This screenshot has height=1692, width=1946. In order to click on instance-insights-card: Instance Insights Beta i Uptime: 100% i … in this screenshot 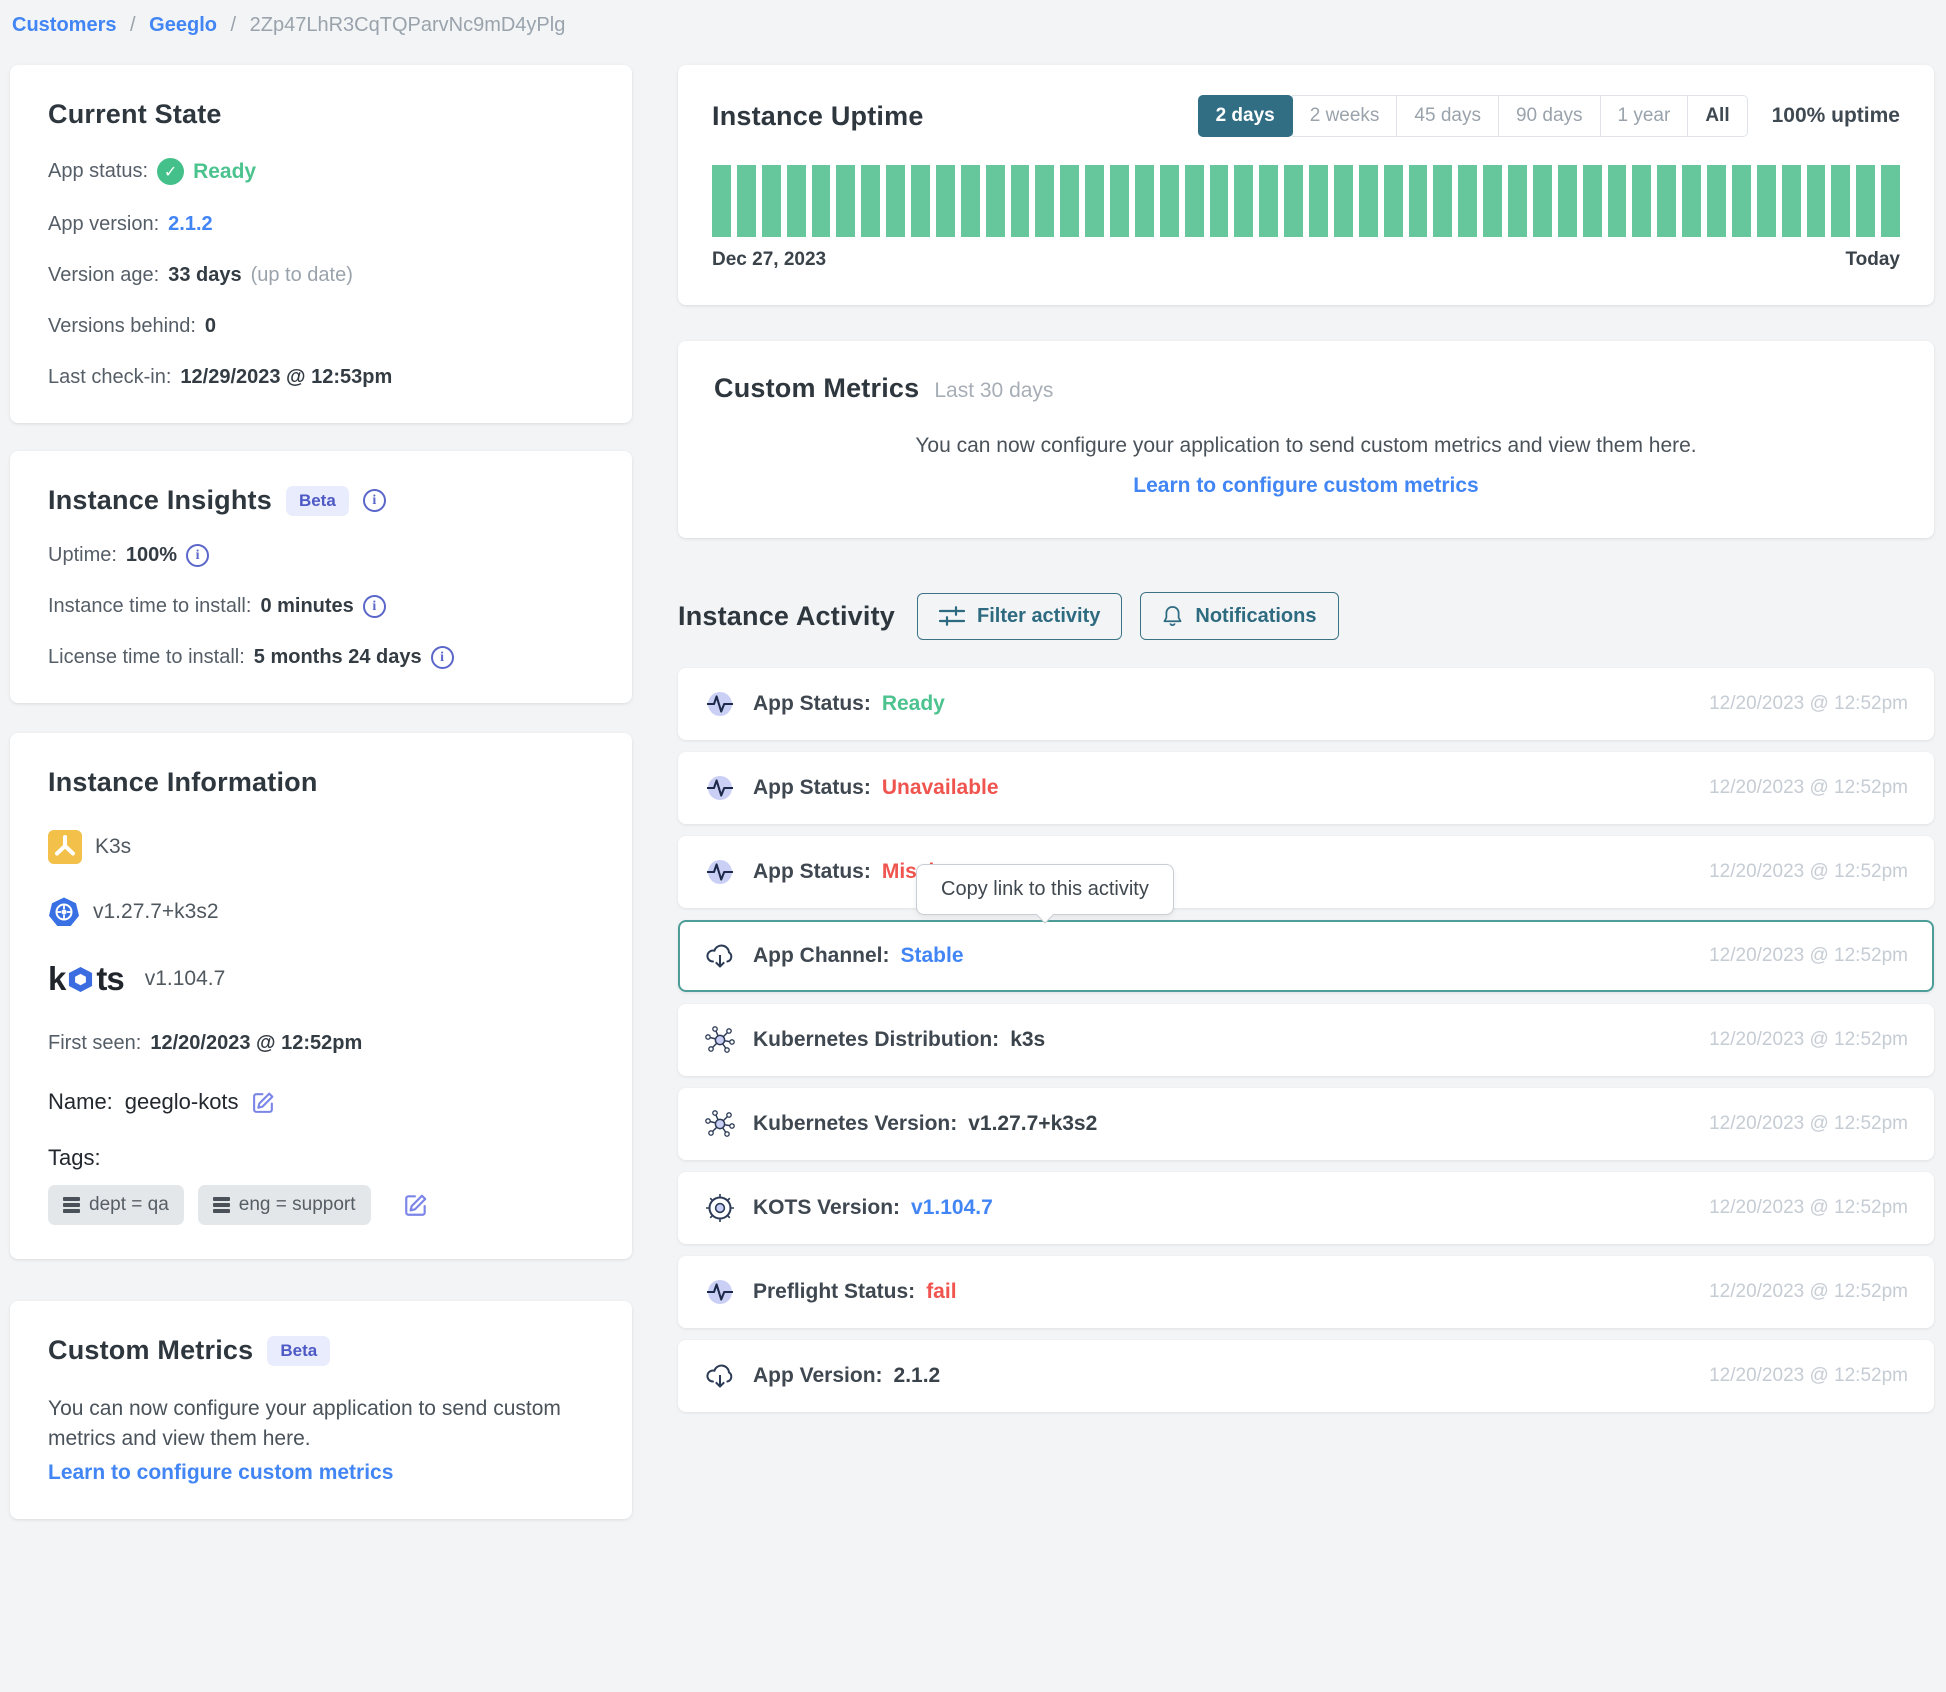, I will do `click(321, 577)`.